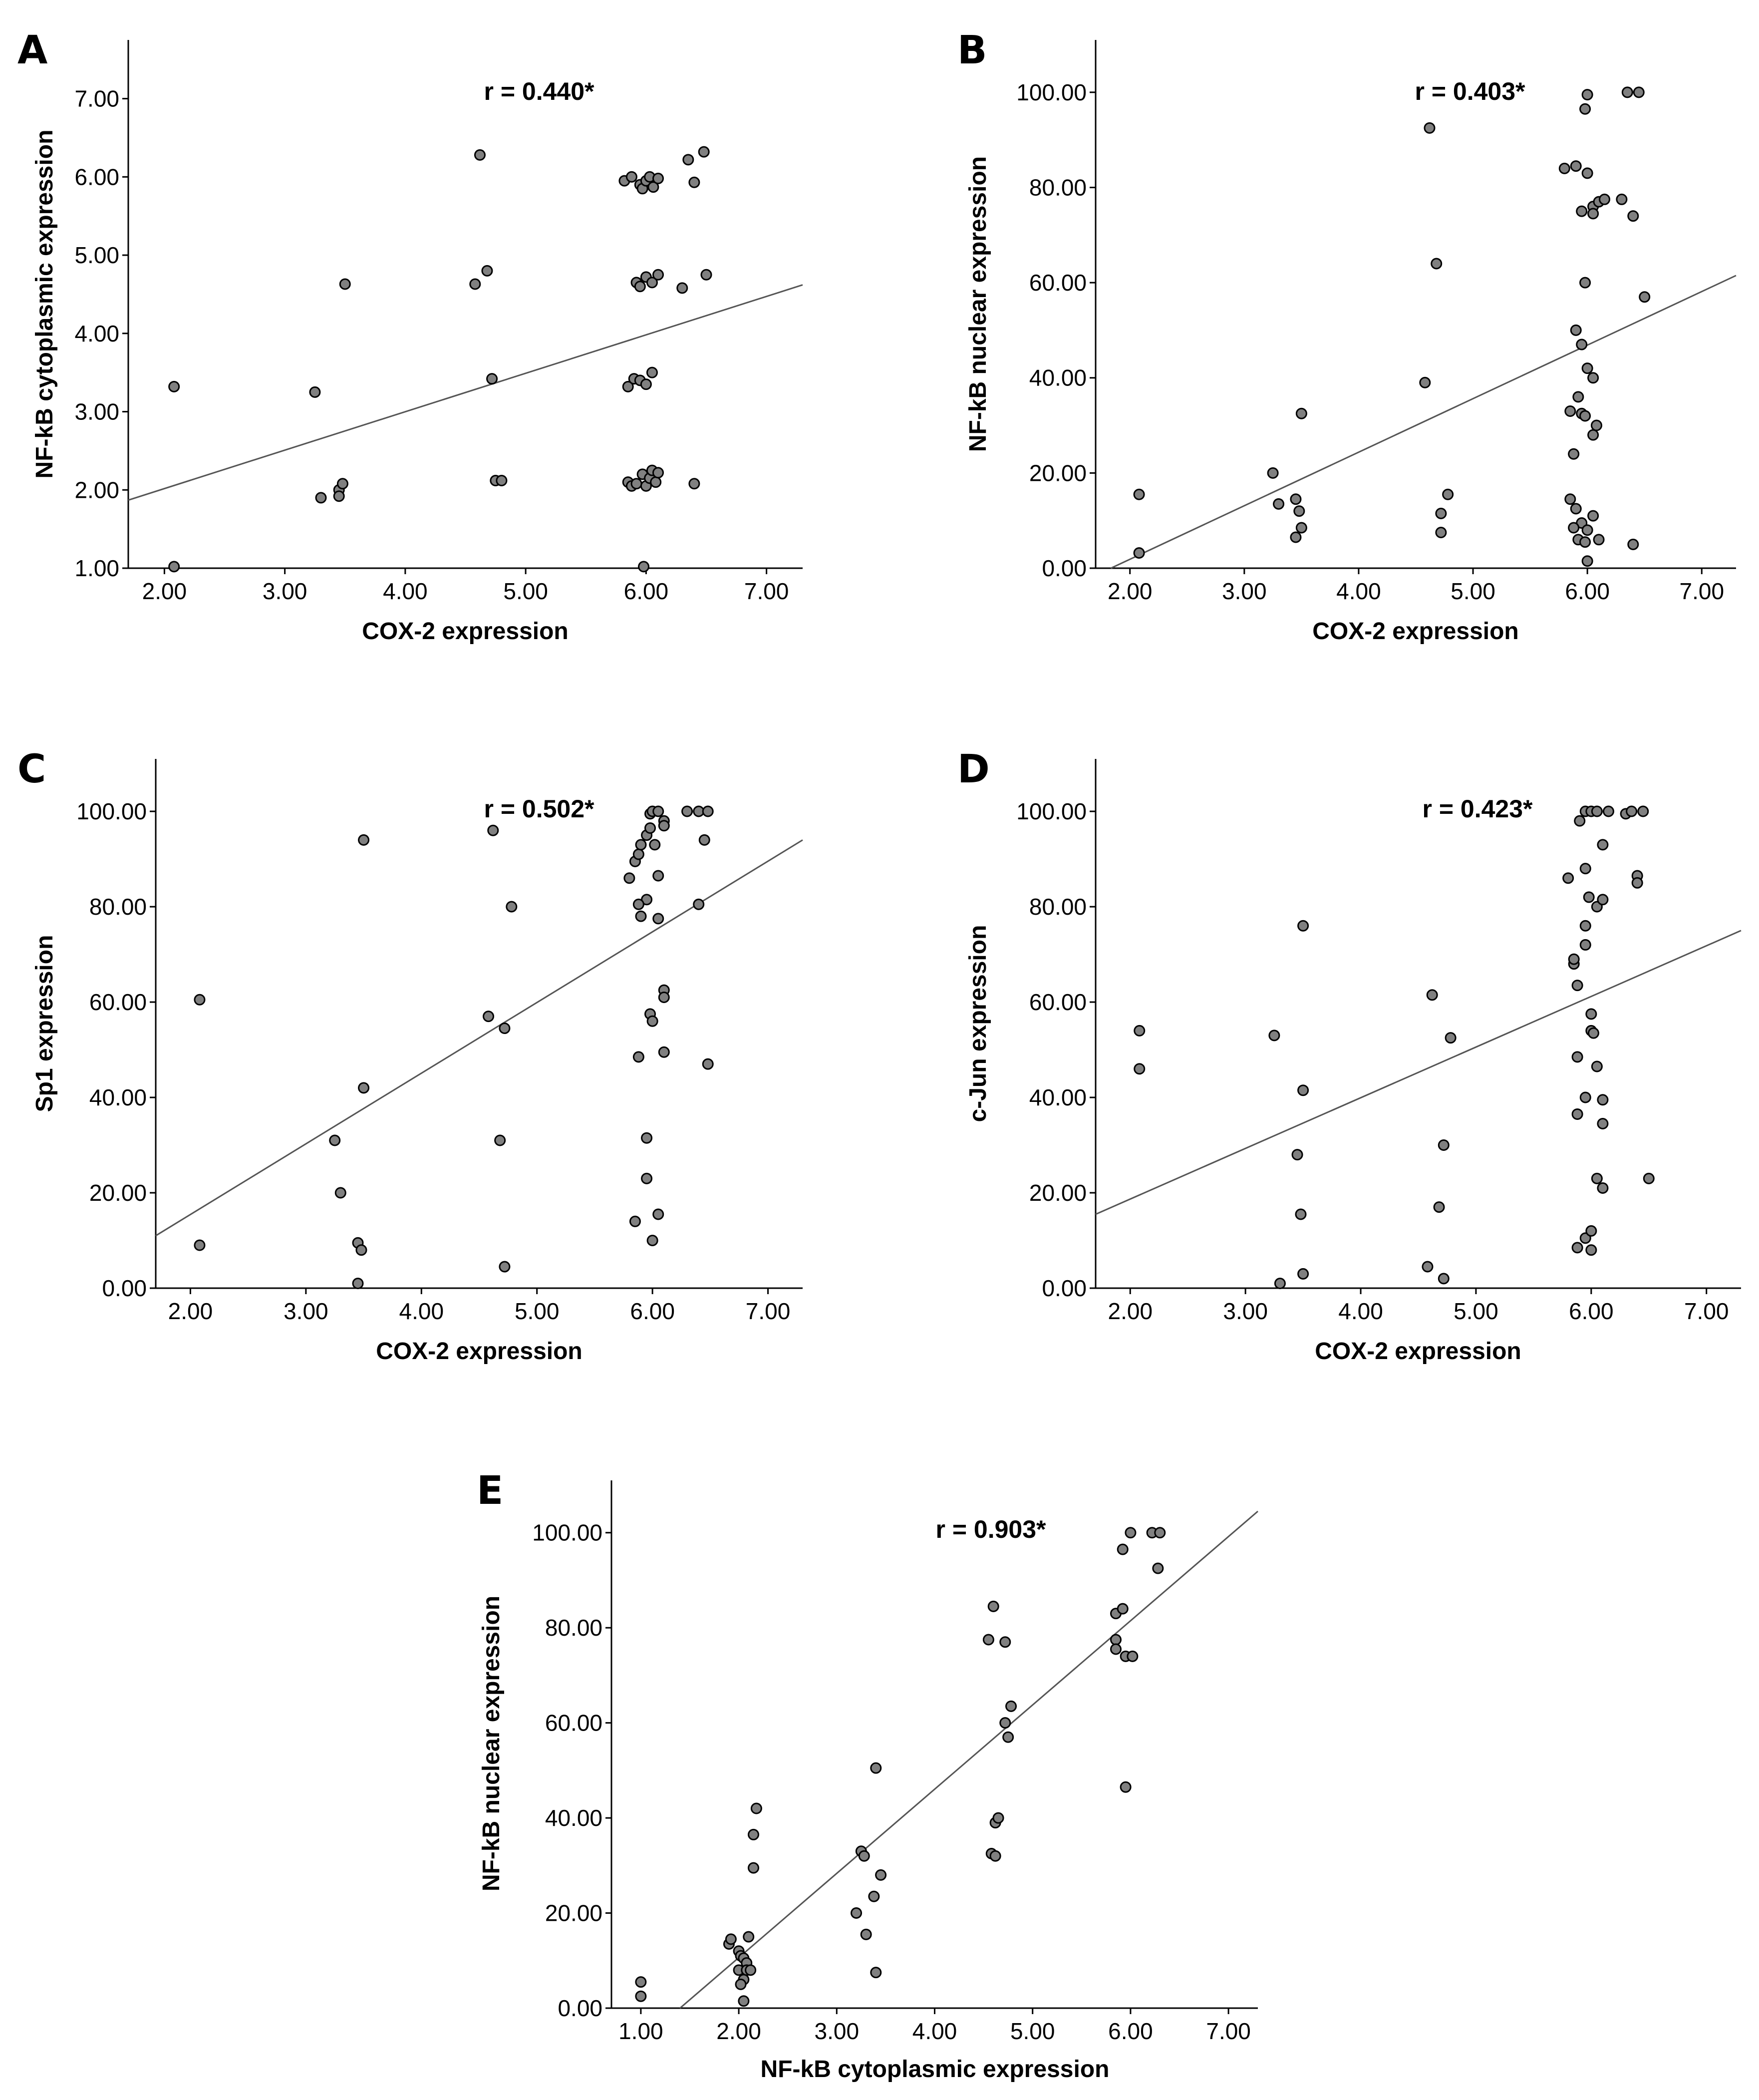  I want to click on panel-a-x-axis-label: COX-2 expression, so click(465, 631).